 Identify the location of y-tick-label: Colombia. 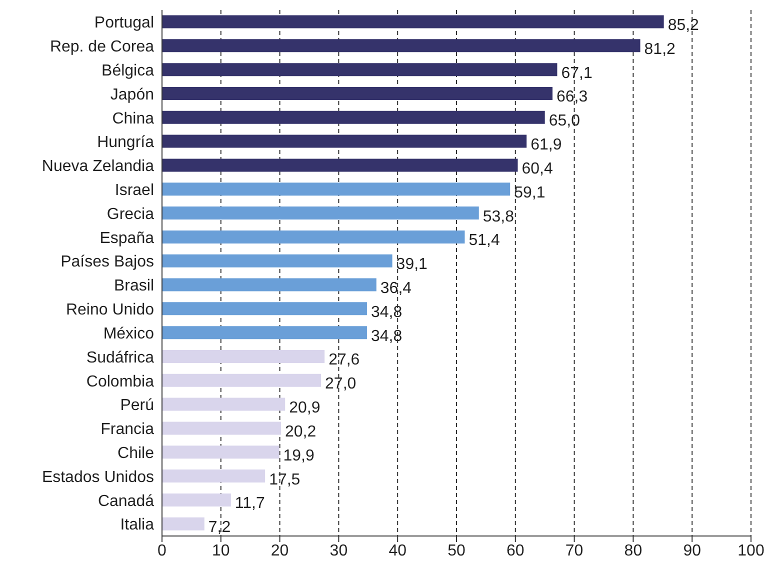
(120, 381).